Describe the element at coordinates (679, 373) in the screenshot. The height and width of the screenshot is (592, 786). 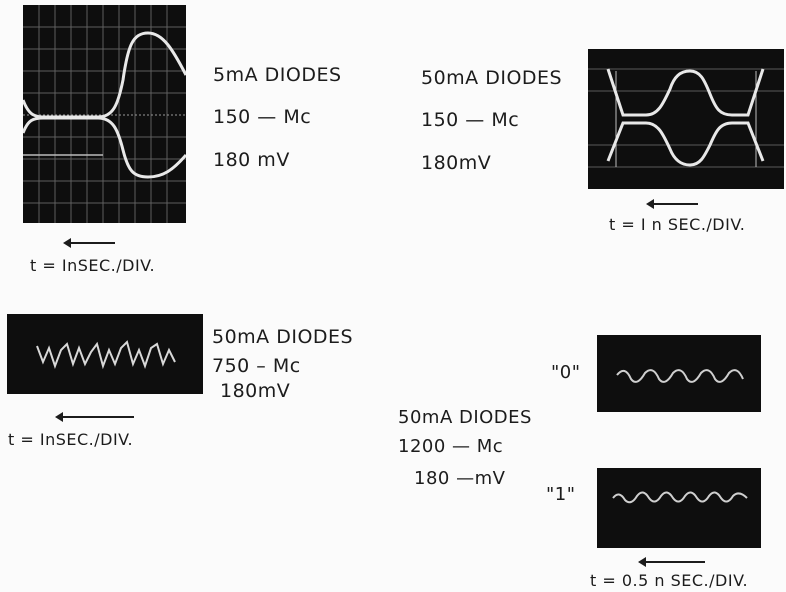
I see `oscilloscope-screen-zero` at that location.